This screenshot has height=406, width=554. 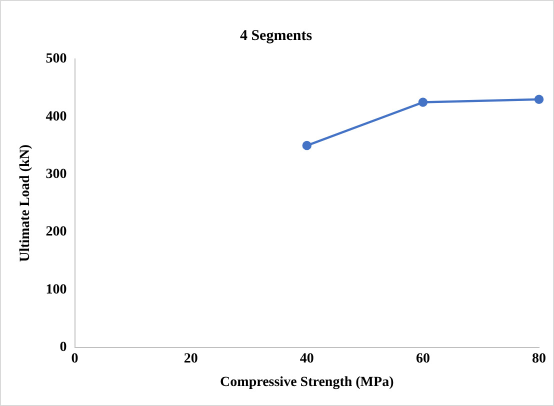 What do you see at coordinates (307, 382) in the screenshot?
I see `x-axis-title: Compressive Strength (MPa)` at bounding box center [307, 382].